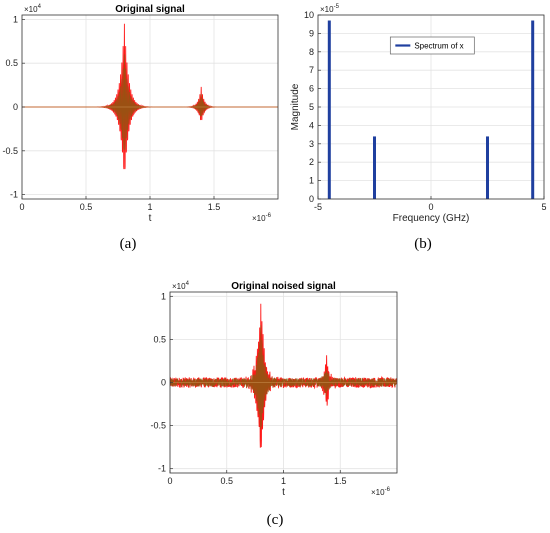 Image resolution: width=550 pixels, height=533 pixels. Describe the element at coordinates (423, 244) in the screenshot. I see `panel-caption: (b)` at that location.